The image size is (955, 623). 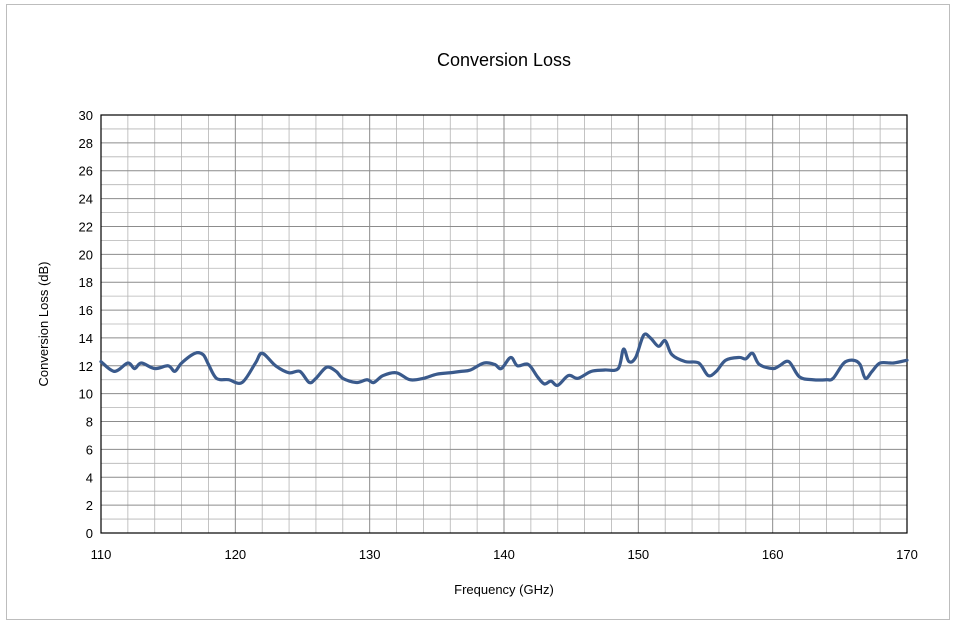 I want to click on y-tick-label: 4, so click(x=89, y=477).